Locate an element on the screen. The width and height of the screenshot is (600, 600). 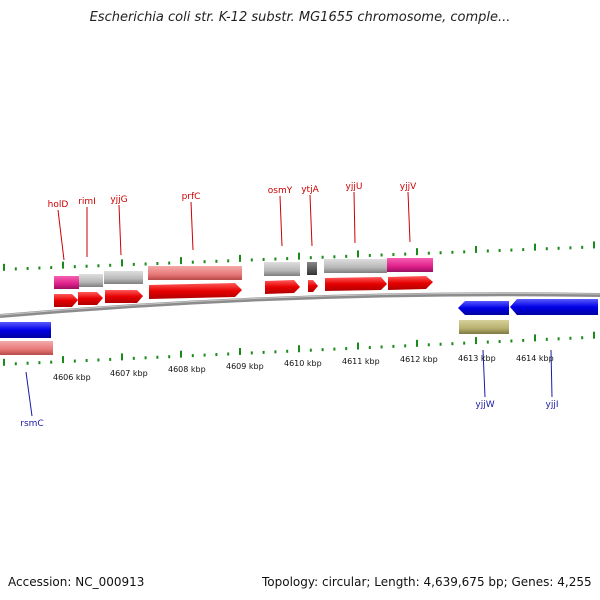
gene-label-yjjV: yjjV is located at coordinates (408, 187).